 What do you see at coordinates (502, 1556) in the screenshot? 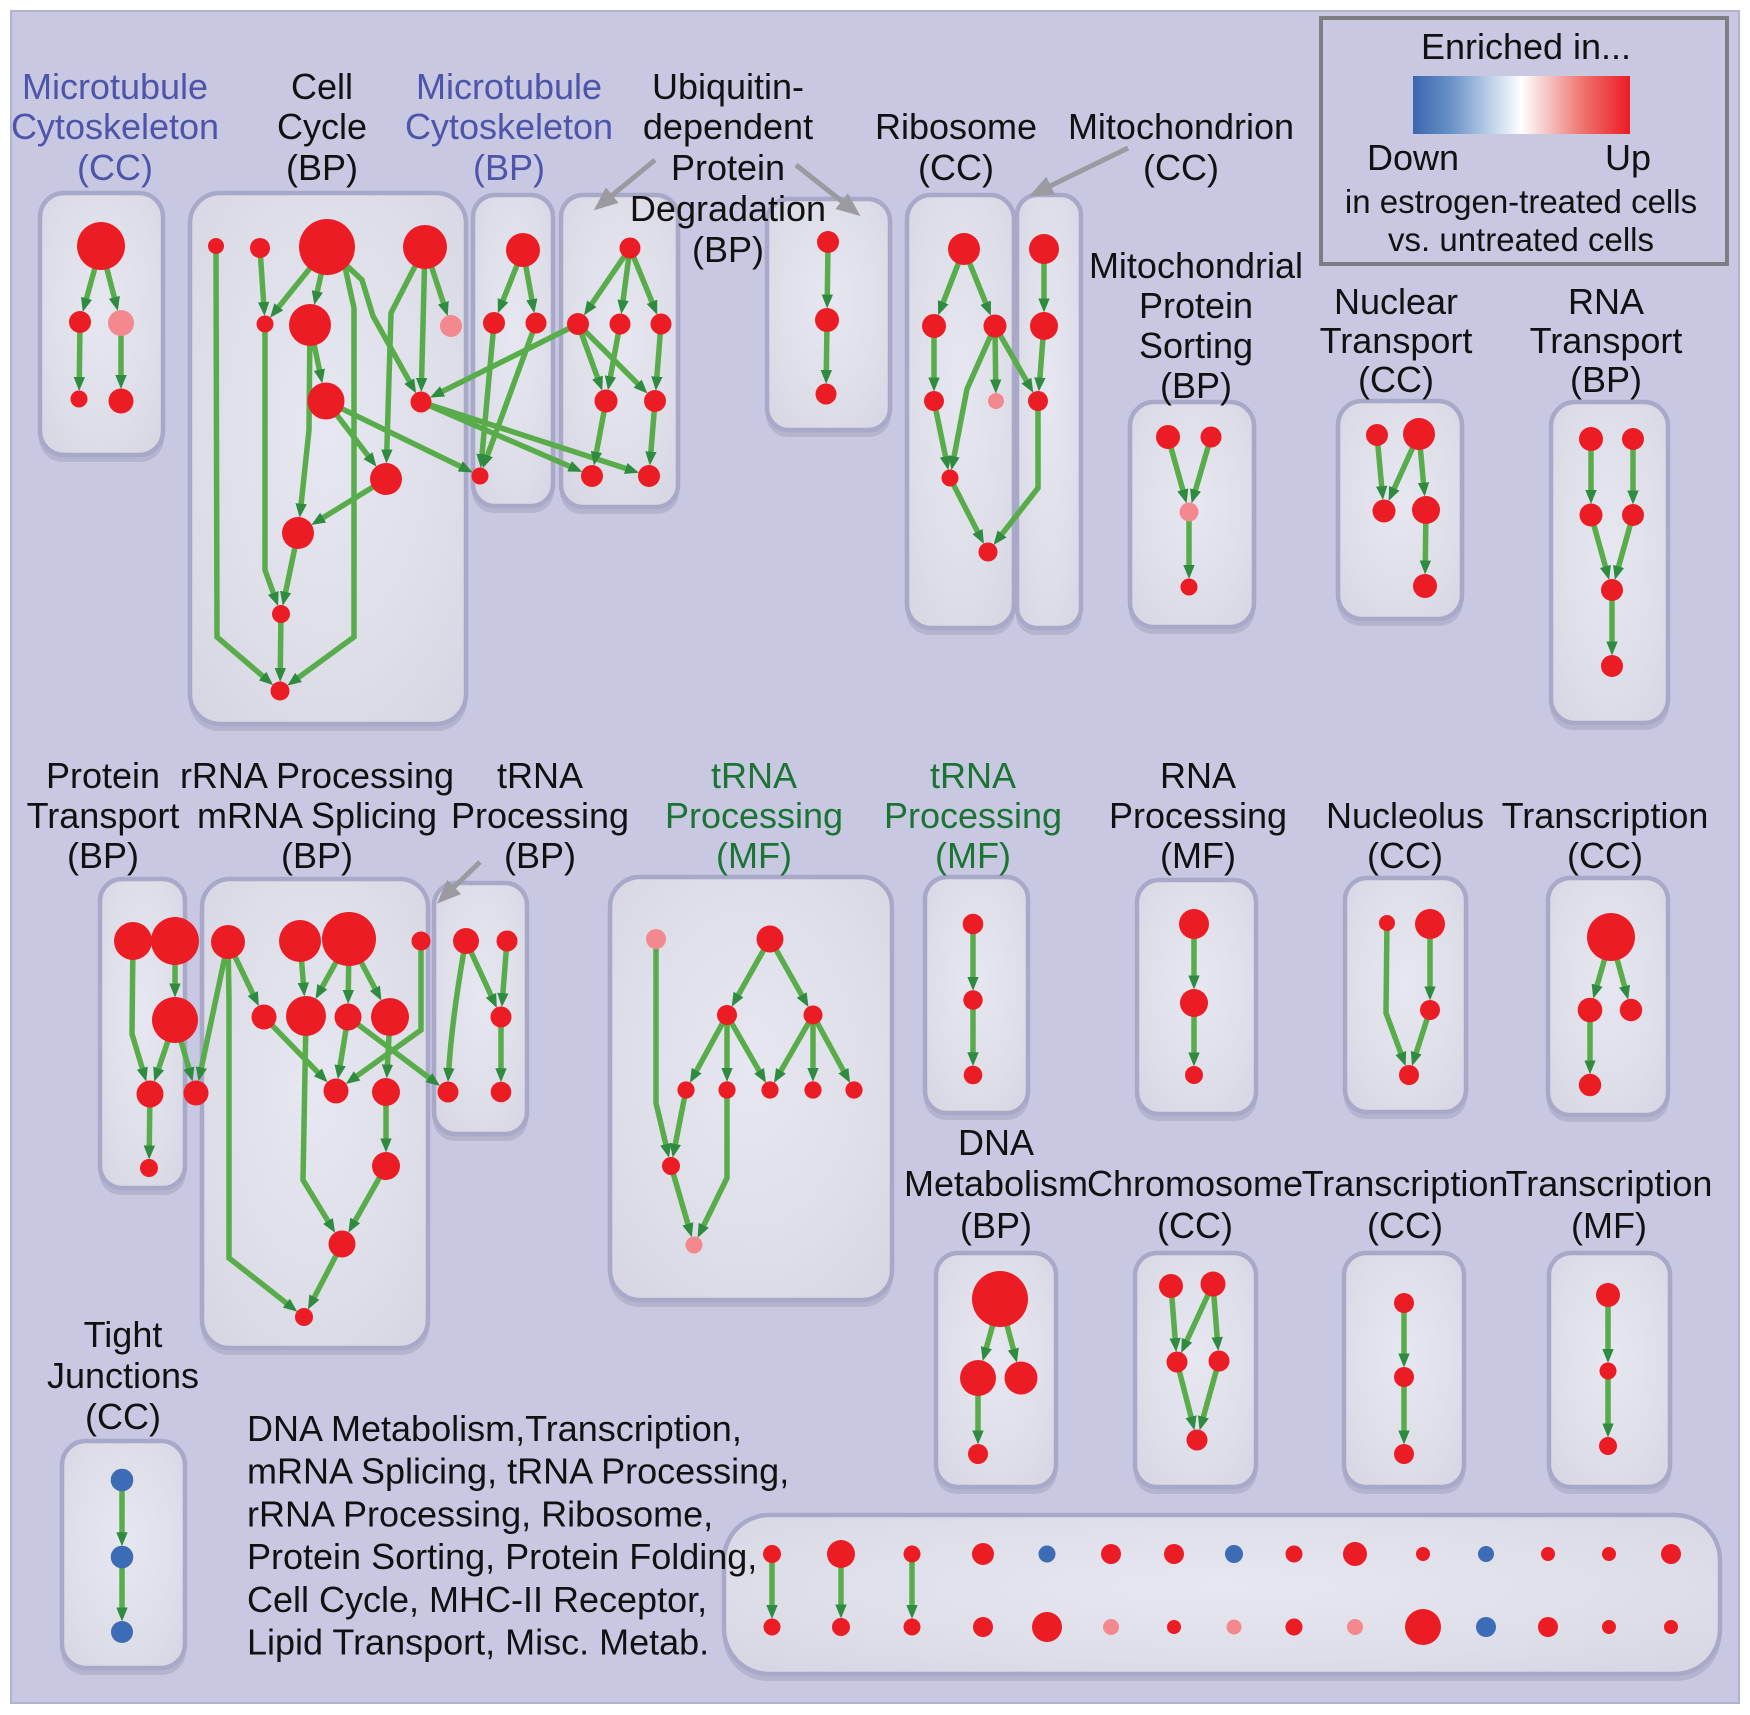
I see `svg-text:Protein Sorting, Protein Foldi: Protein Sorting, Protein Folding,` at bounding box center [502, 1556].